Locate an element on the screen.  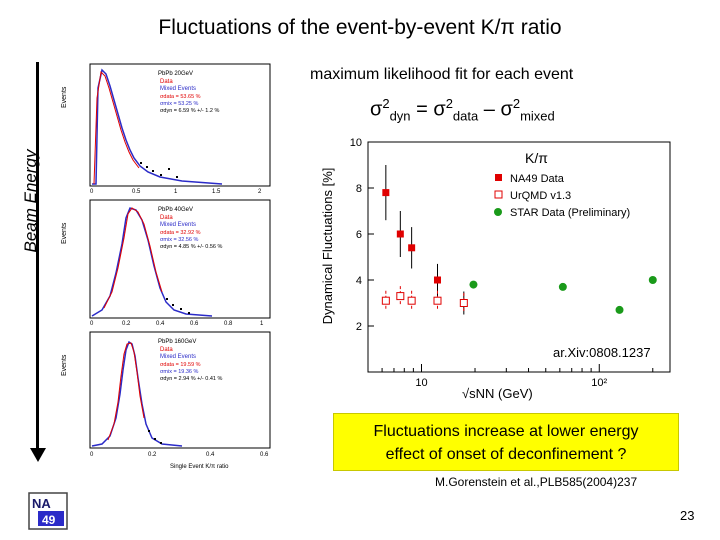
y-ticks: 2 4 6 8 10 is located at coordinates (362, 235).